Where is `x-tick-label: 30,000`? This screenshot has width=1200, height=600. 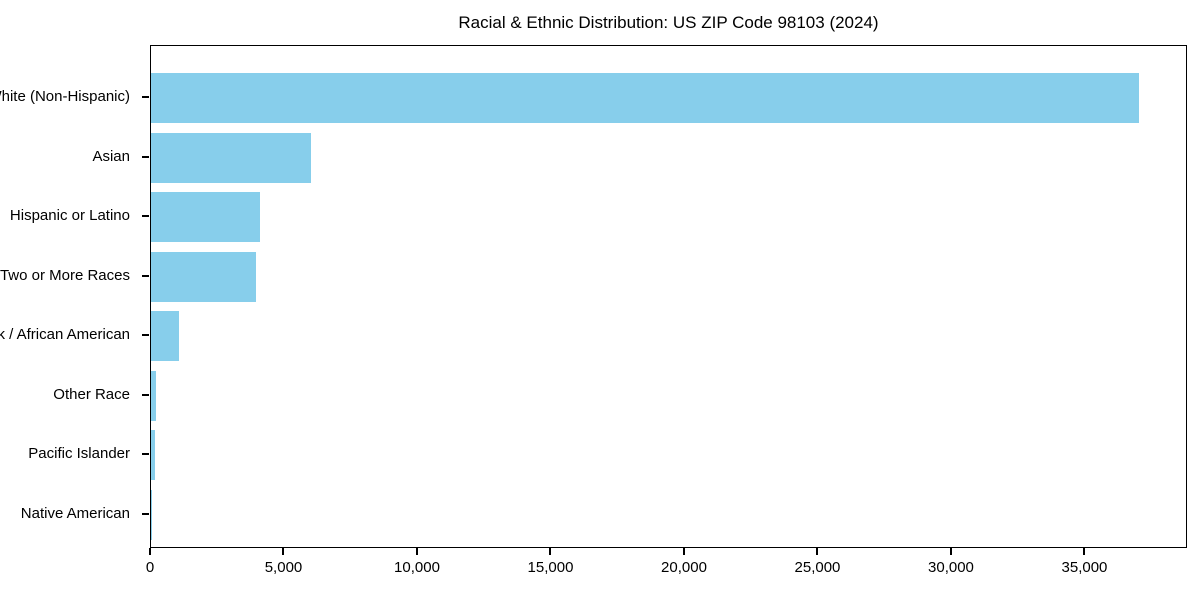
x-tick-label: 30,000 is located at coordinates (951, 567).